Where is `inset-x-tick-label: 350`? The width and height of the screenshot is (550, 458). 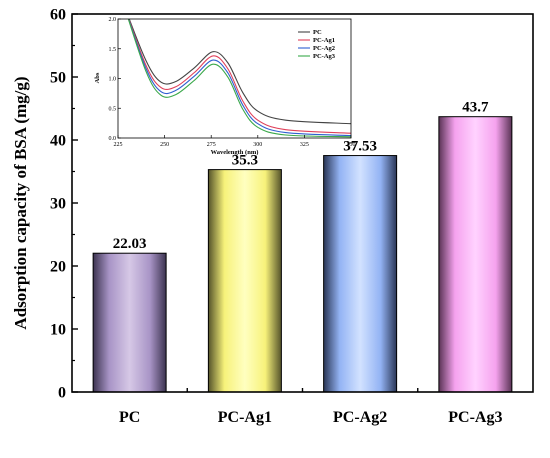
inset-x-tick-label: 350 is located at coordinates (351, 145).